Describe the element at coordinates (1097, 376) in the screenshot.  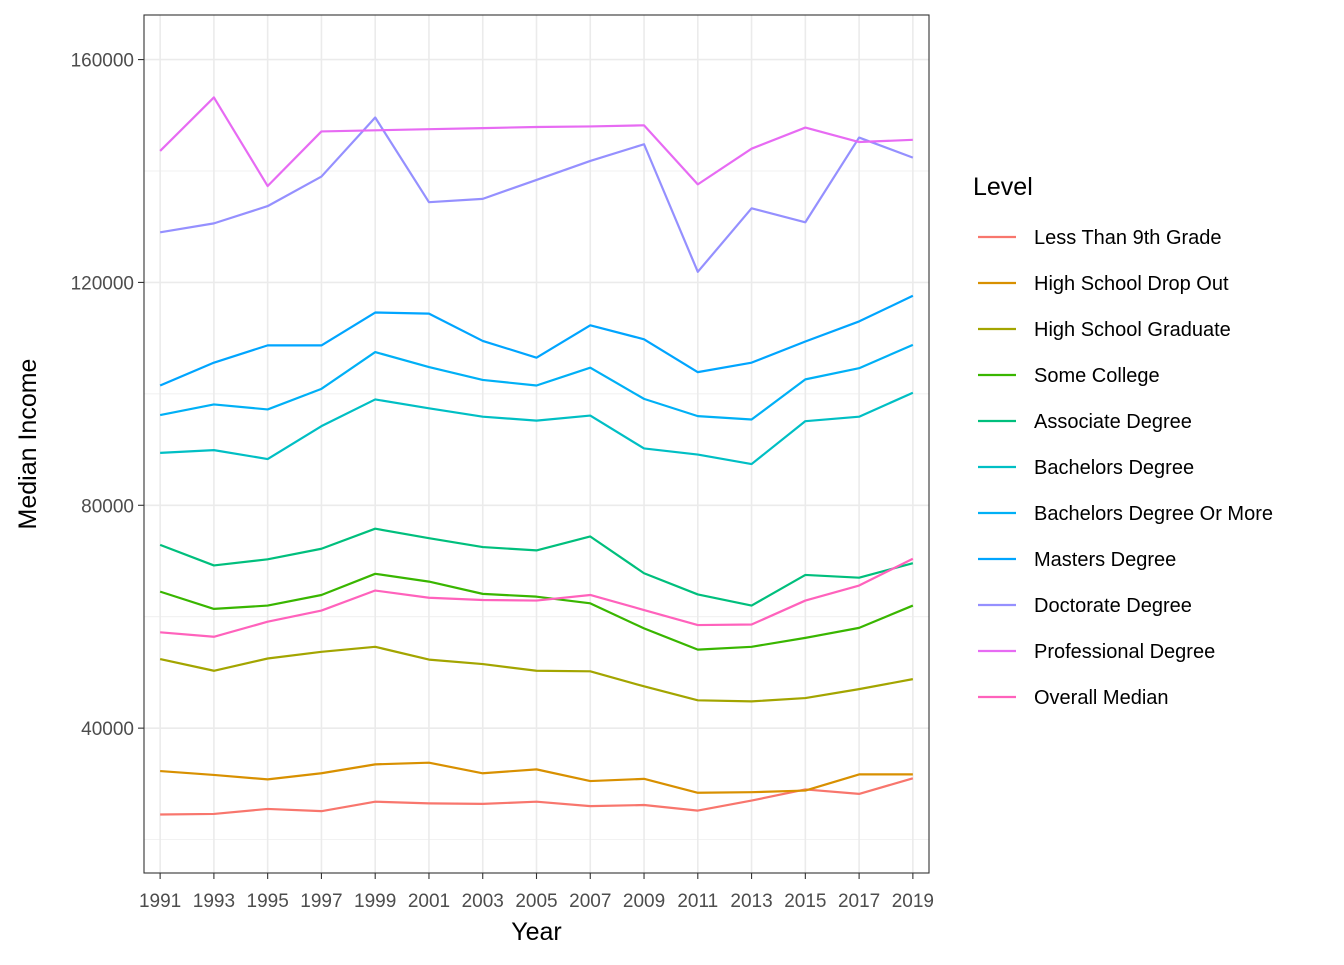
I see `legend-label: Some College` at that location.